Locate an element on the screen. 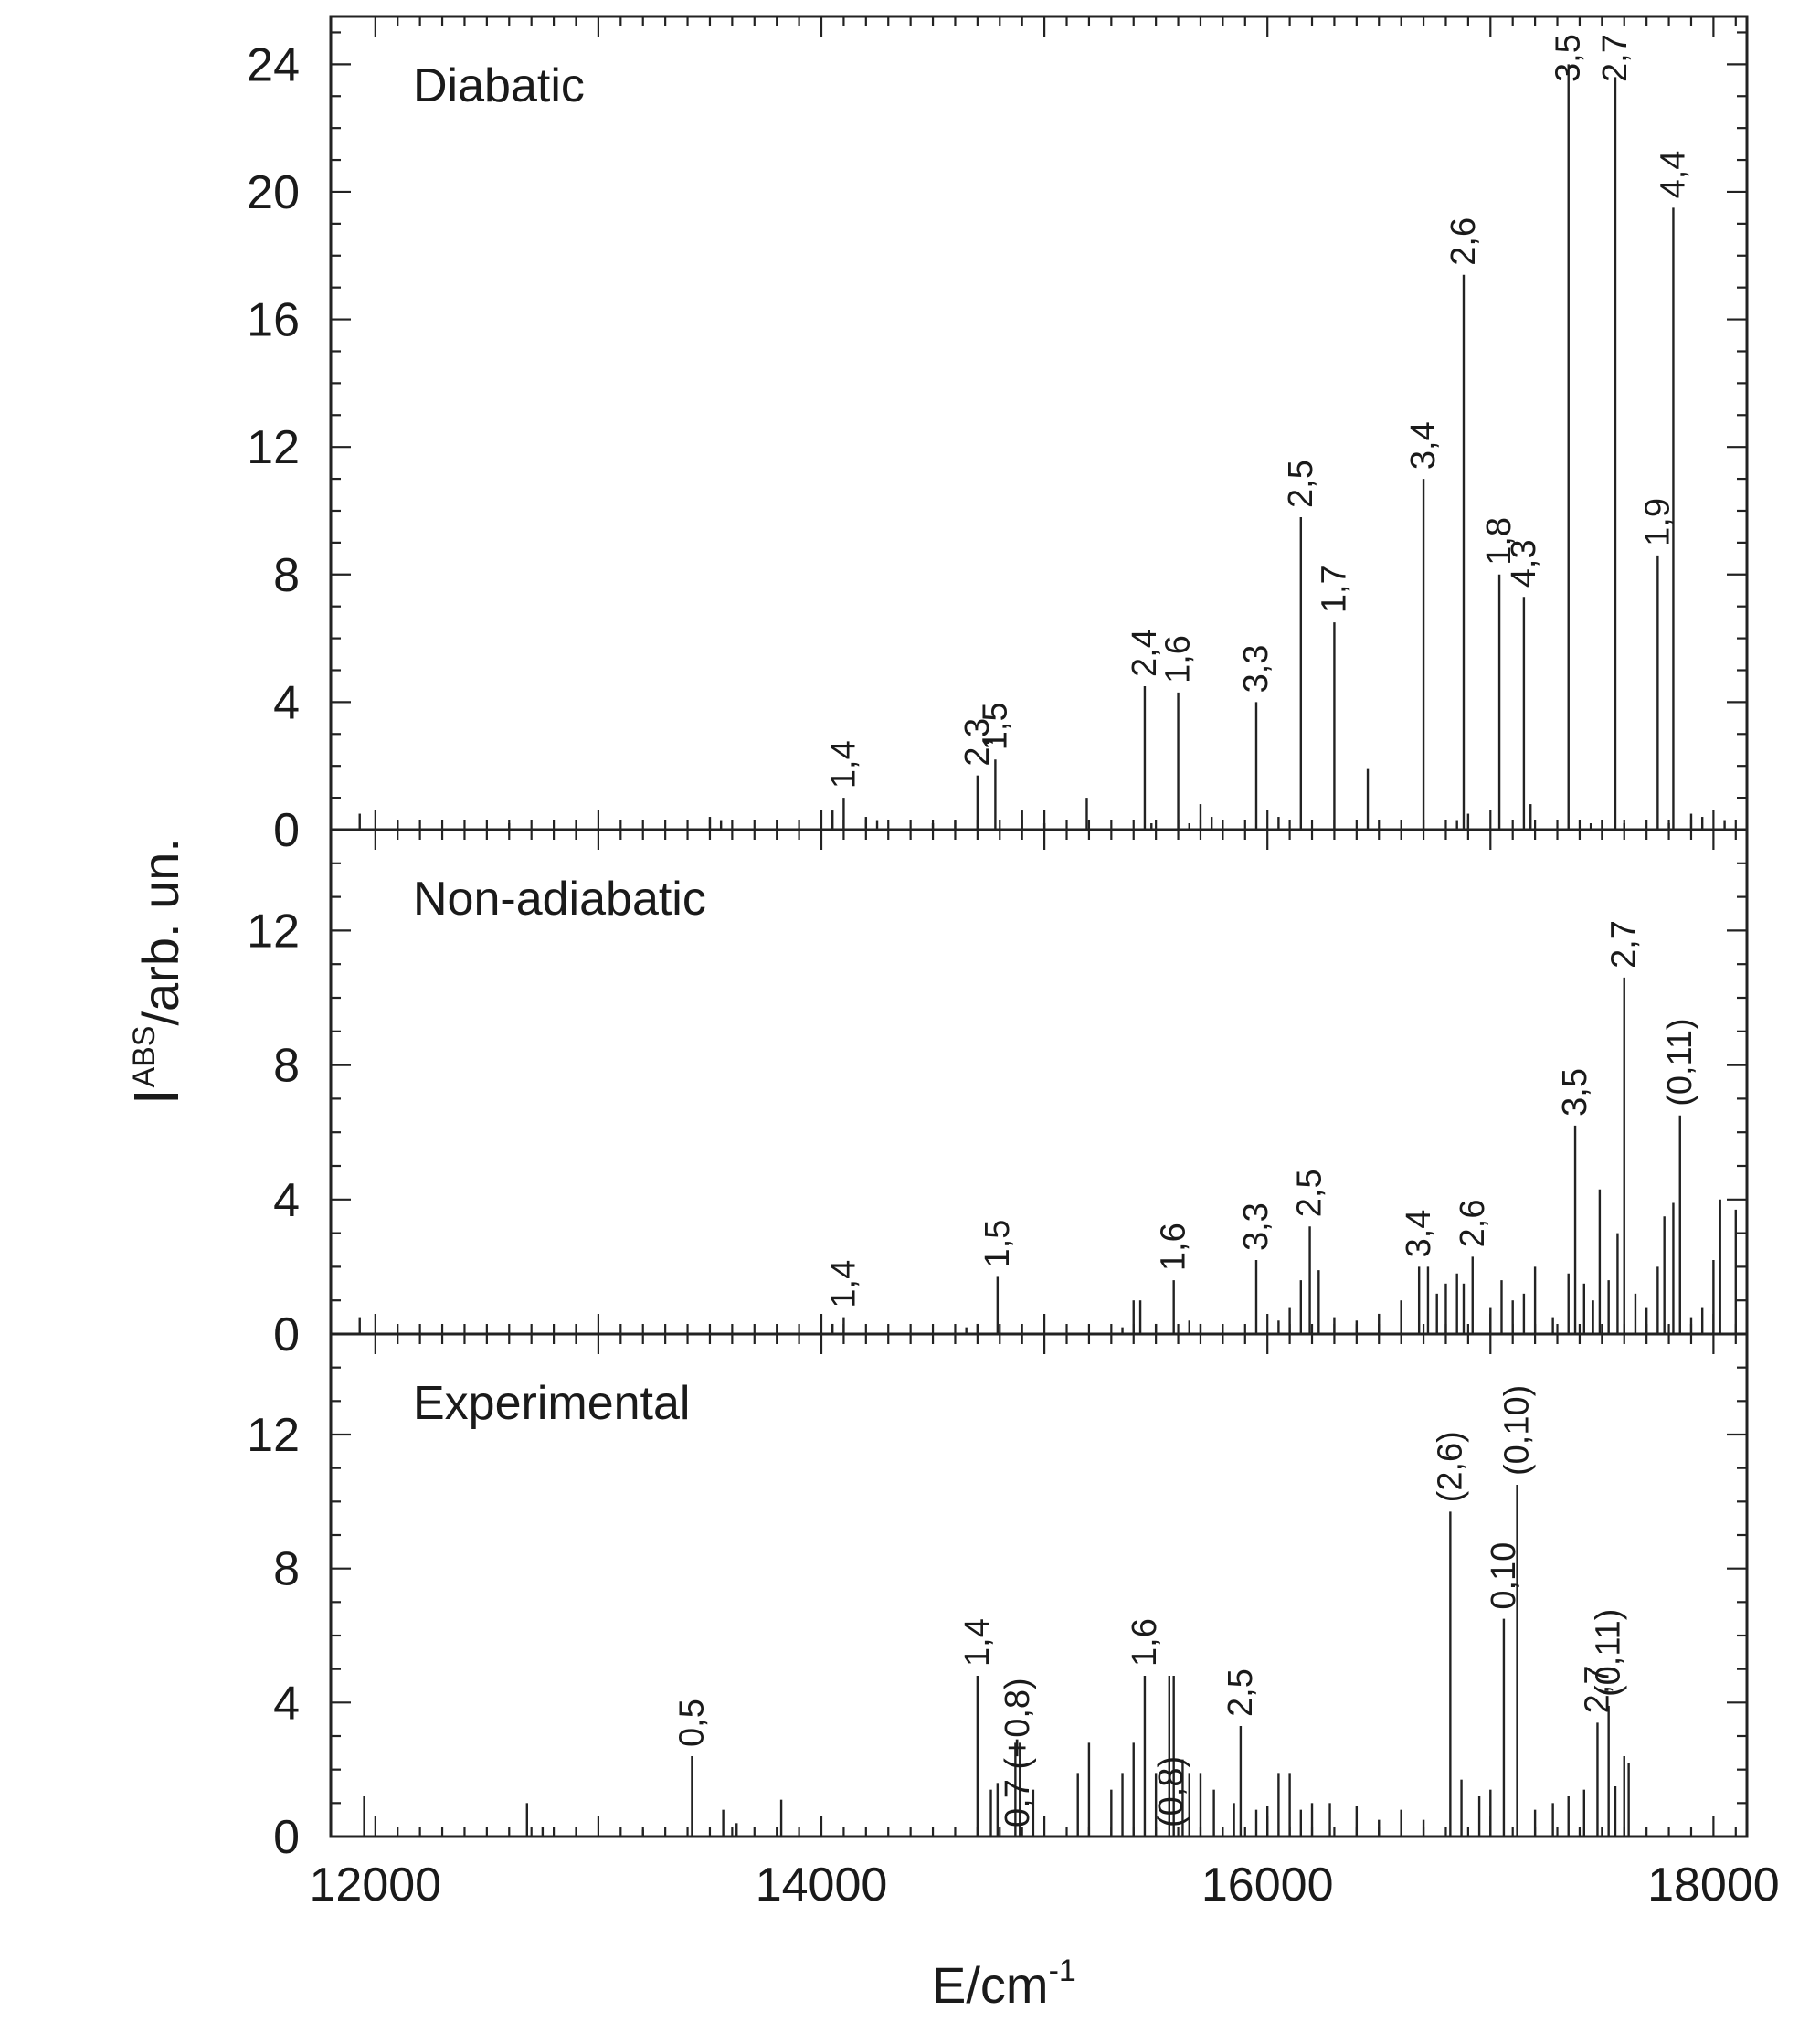 This screenshot has height=2033, width=1820. peak-label: 0,5 is located at coordinates (692, 1723).